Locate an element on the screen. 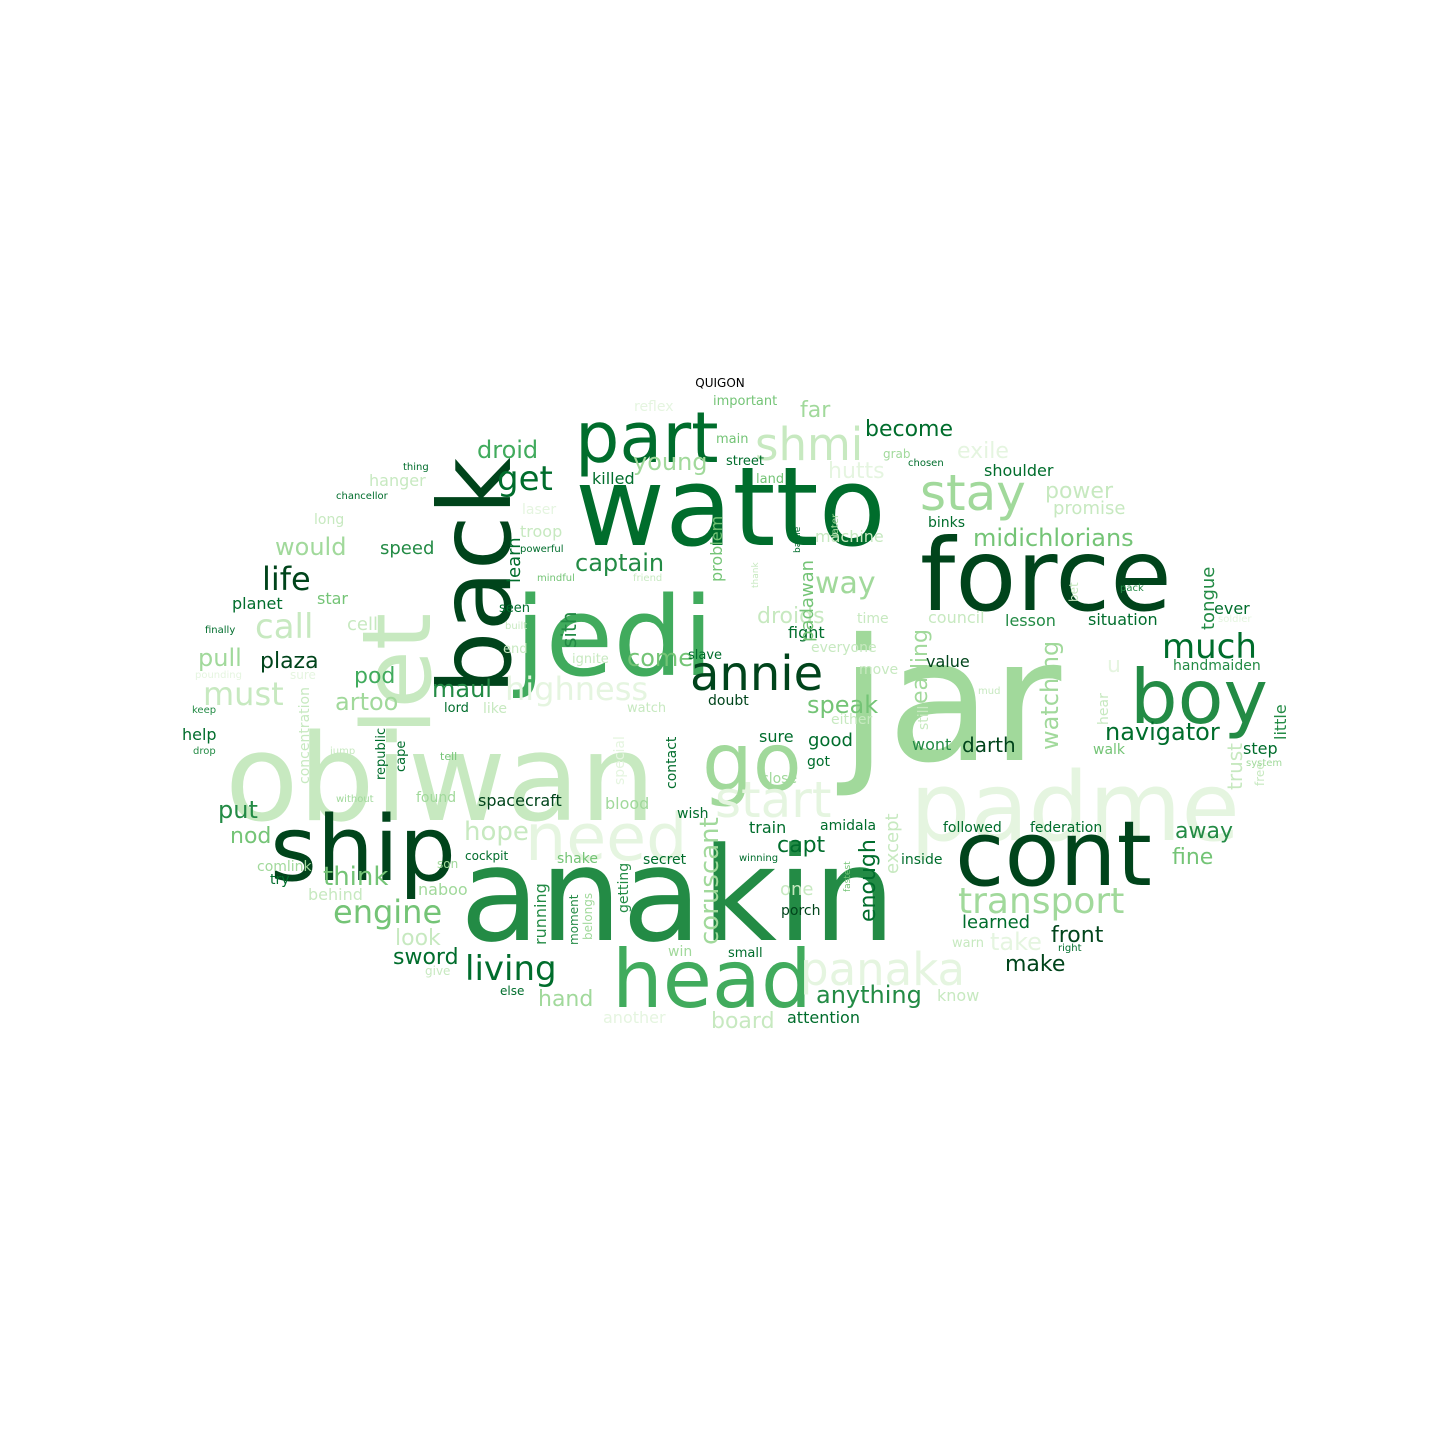  word-would: would is located at coordinates (310, 547).